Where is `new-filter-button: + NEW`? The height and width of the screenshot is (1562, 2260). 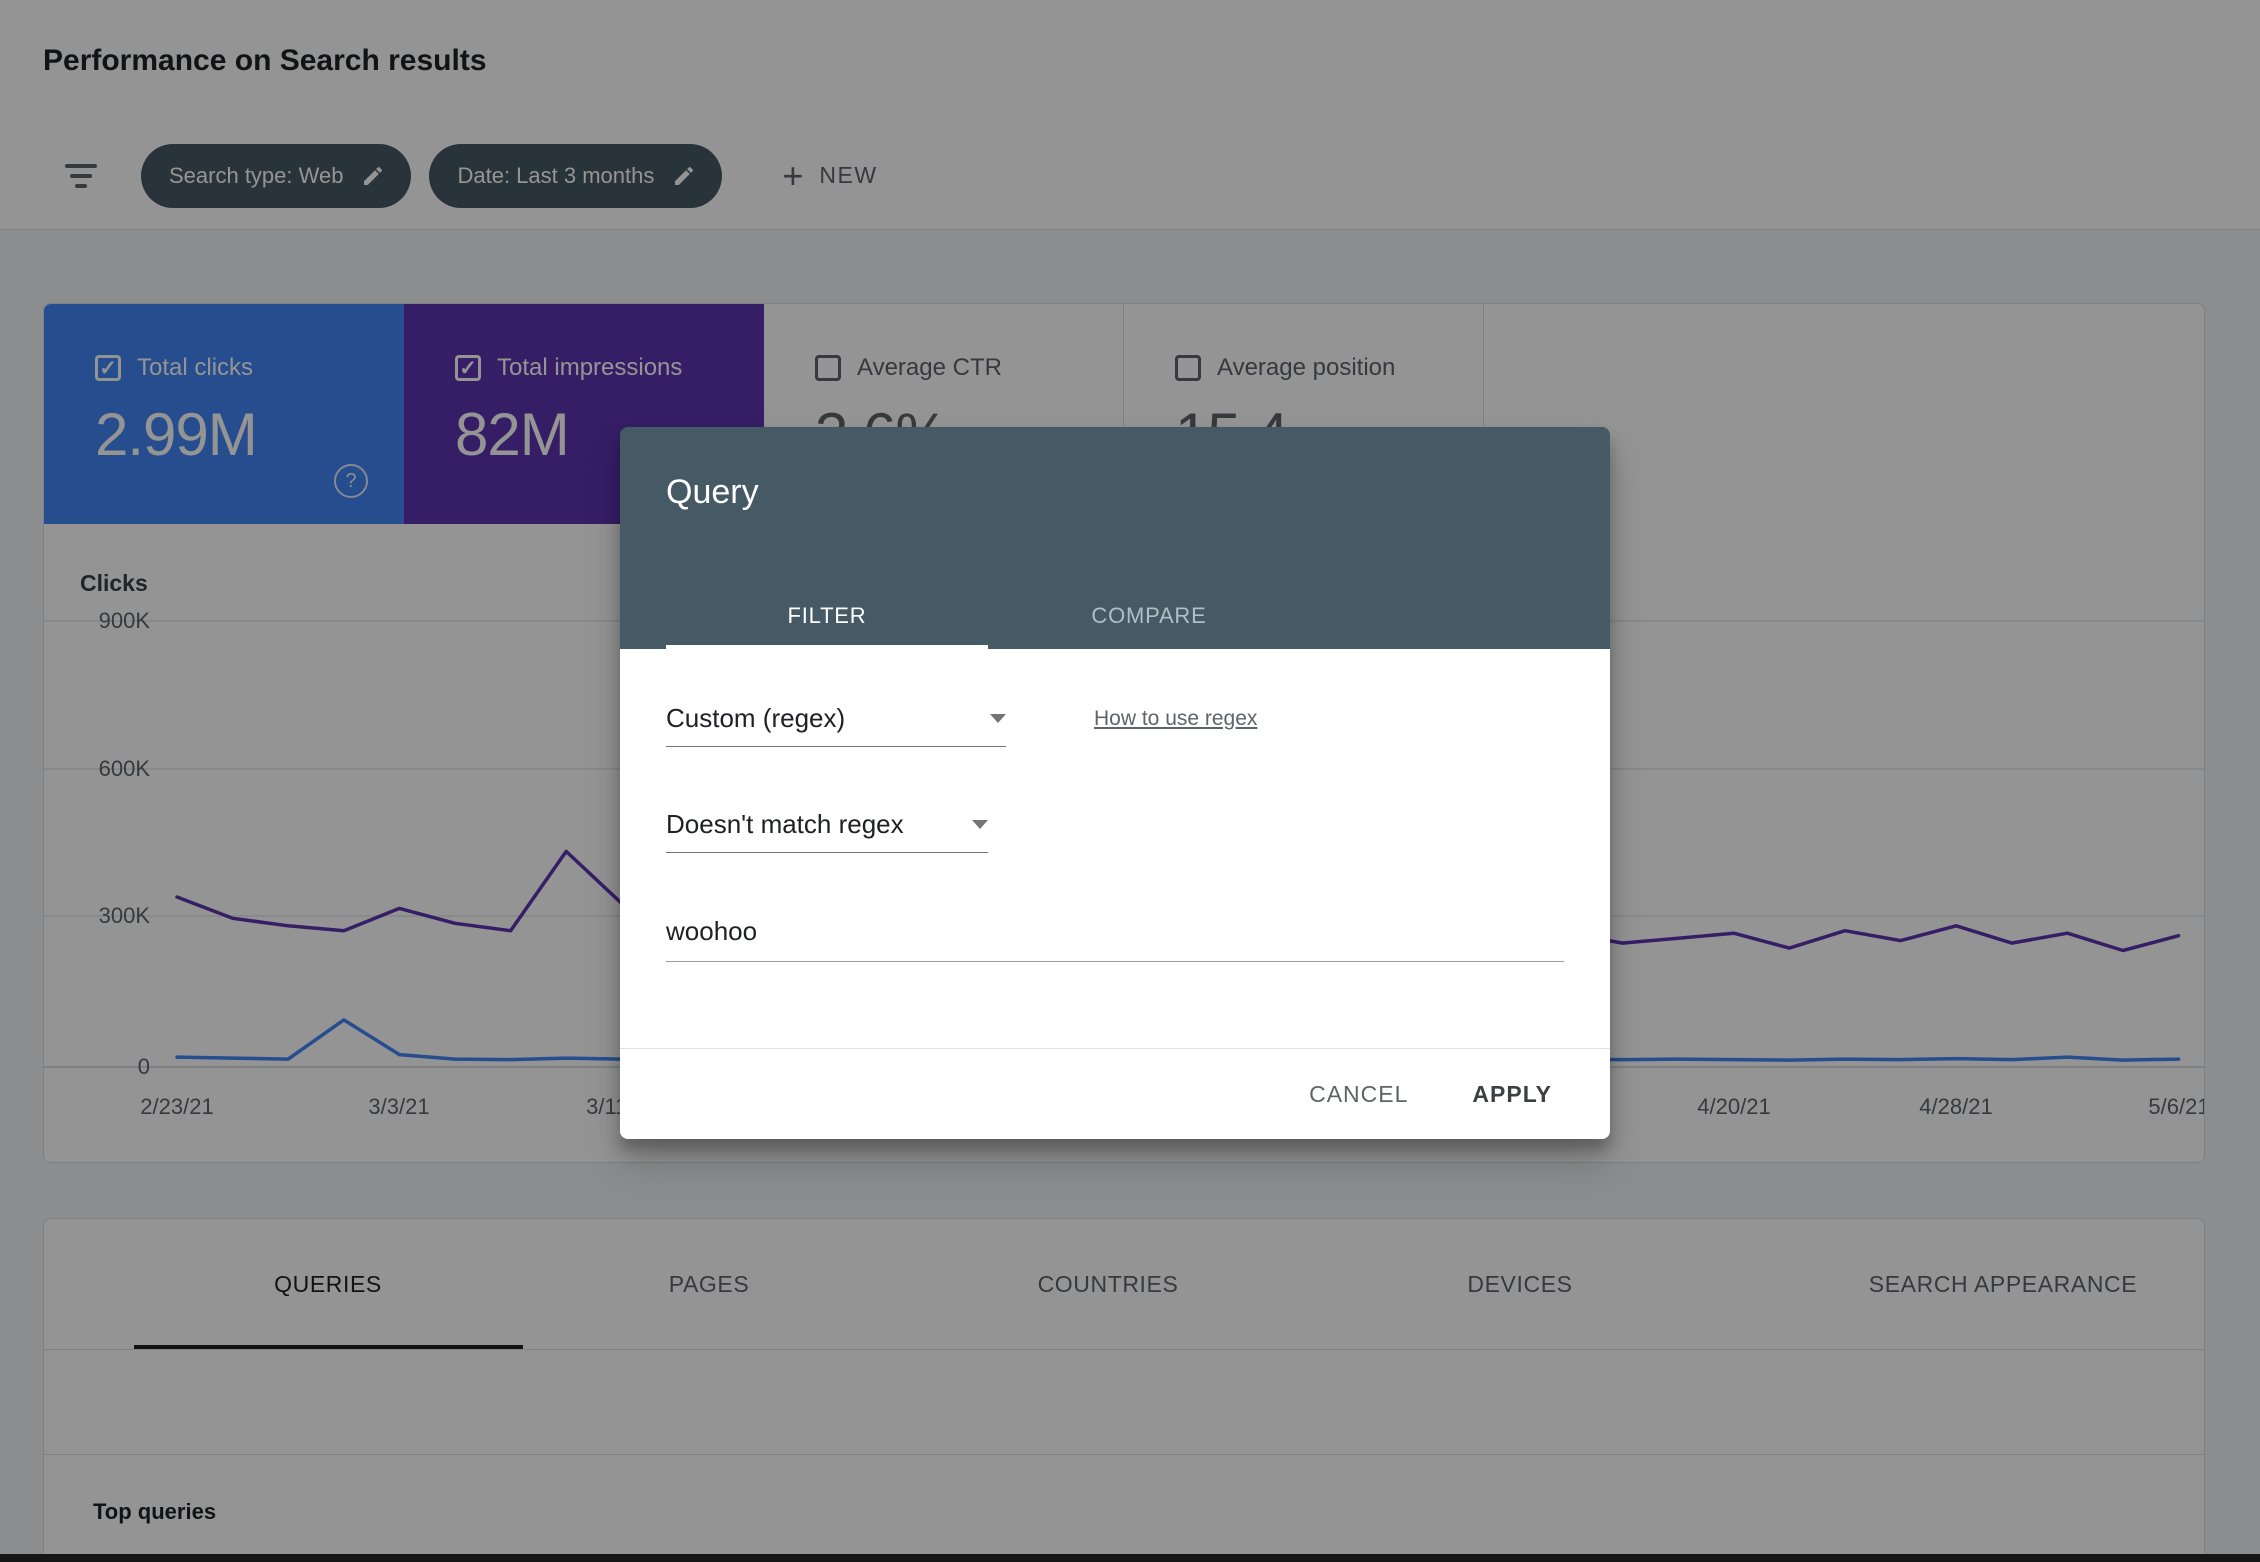
new-filter-button: + NEW is located at coordinates (829, 176).